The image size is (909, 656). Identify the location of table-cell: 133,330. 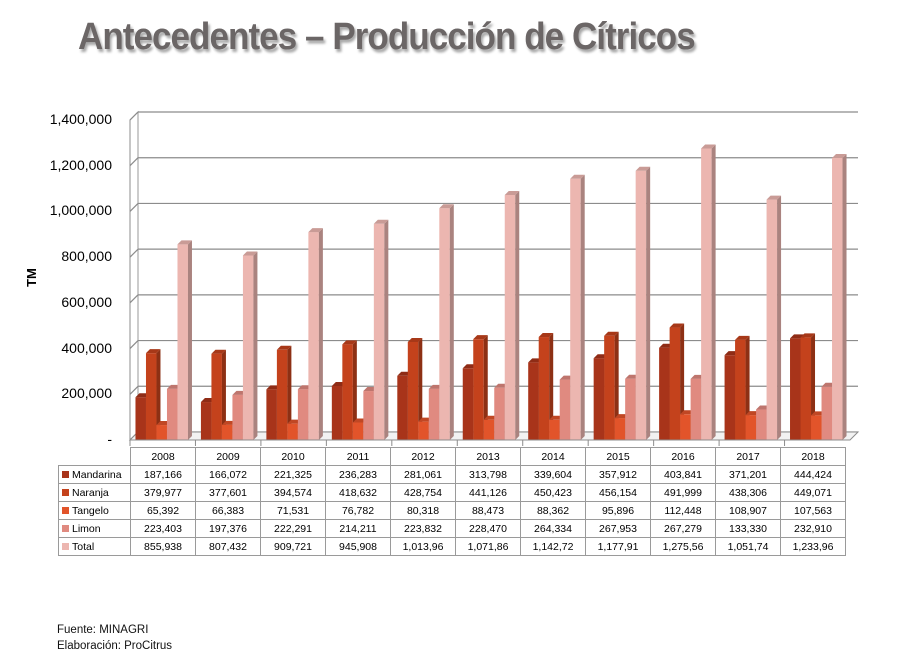
(748, 528).